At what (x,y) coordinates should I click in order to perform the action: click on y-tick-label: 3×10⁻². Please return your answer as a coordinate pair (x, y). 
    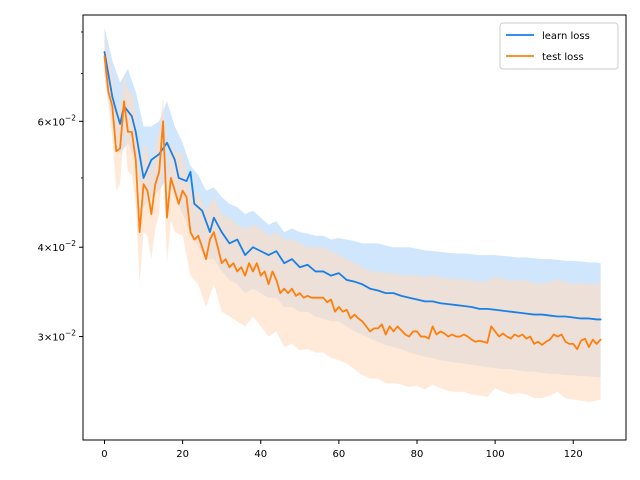
    Looking at the image, I should click on (56, 336).